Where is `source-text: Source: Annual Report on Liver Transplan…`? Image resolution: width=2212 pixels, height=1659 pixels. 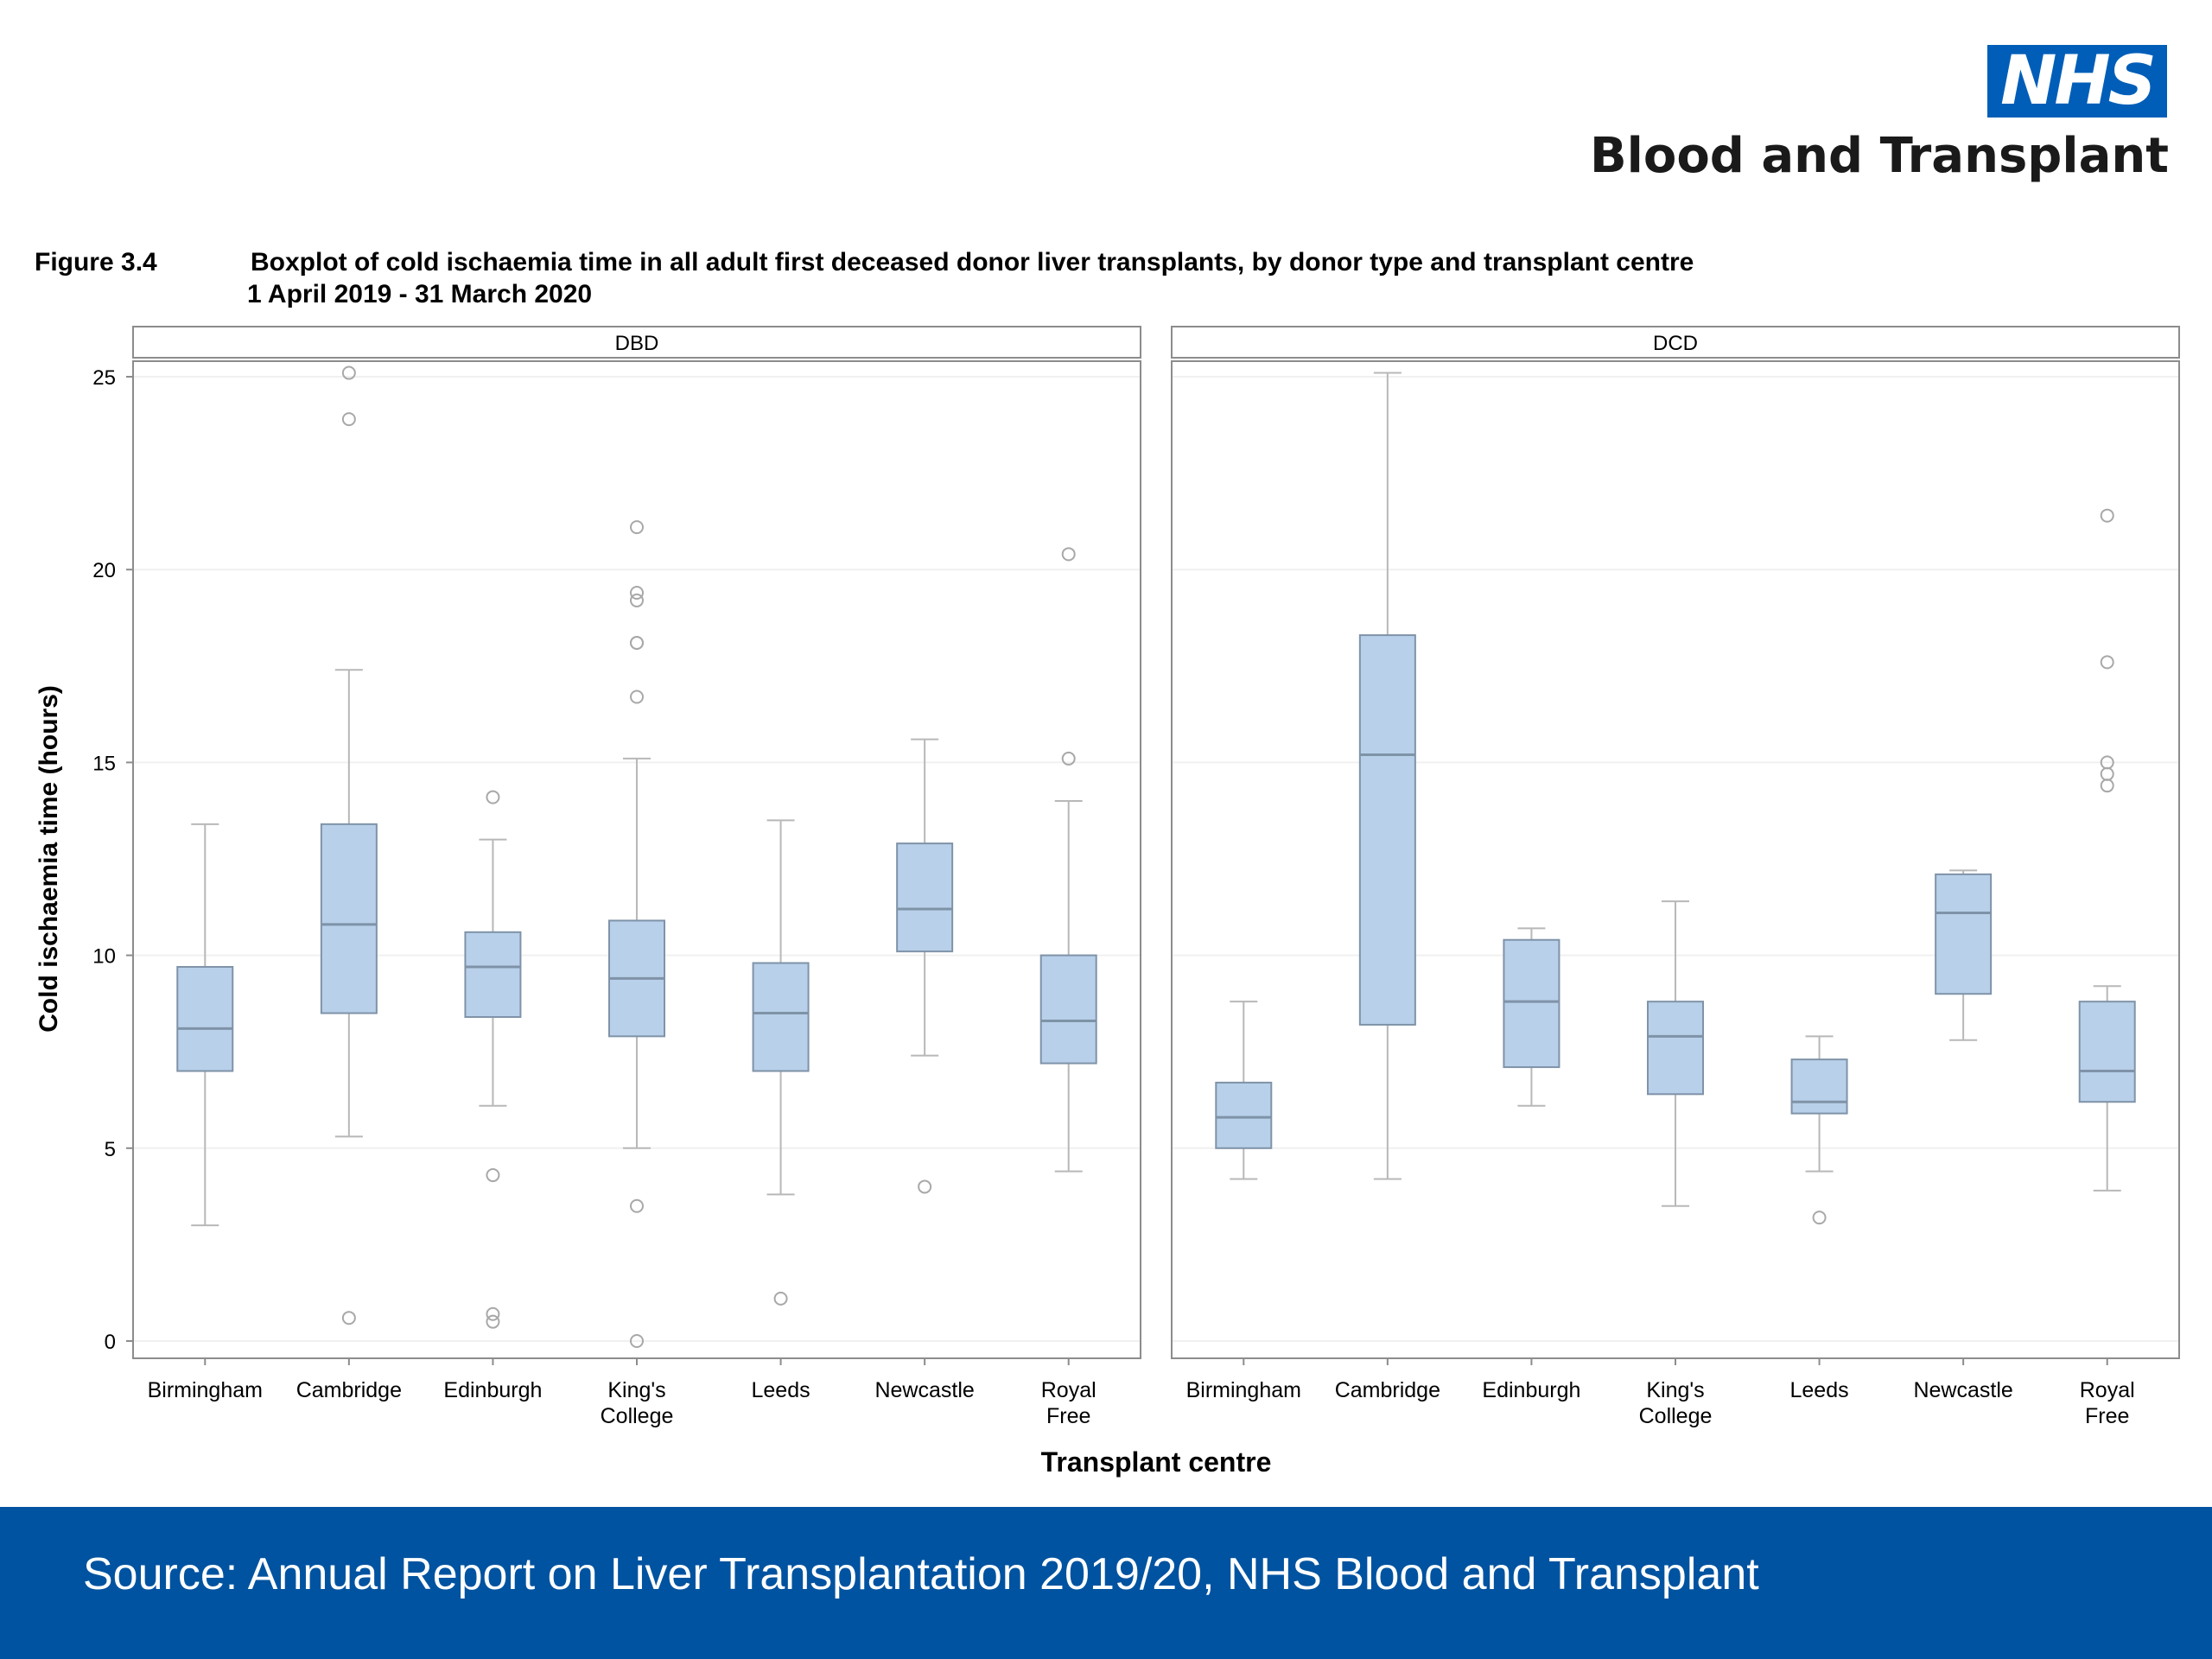
source-text: Source: Annual Report on Liver Transplan… is located at coordinates (921, 1574).